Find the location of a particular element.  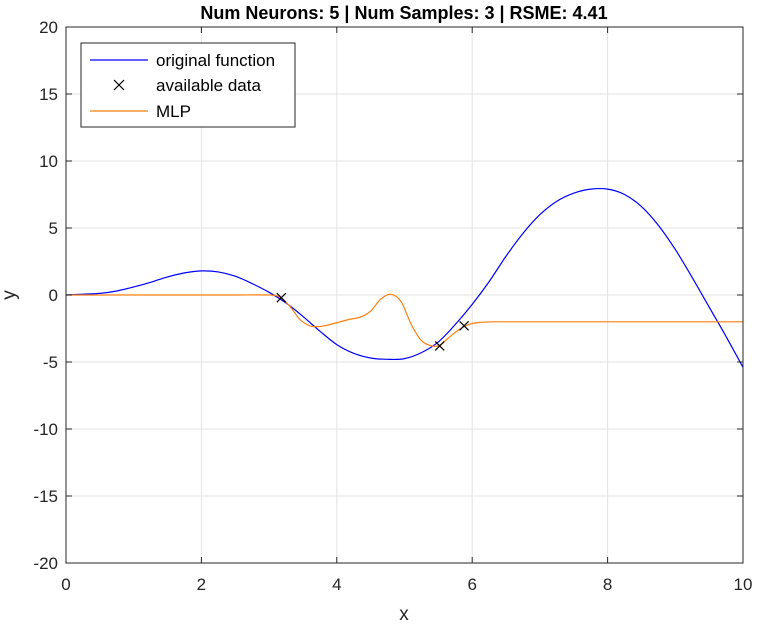

legend-label-original-function: original function is located at coordinates (215, 60).